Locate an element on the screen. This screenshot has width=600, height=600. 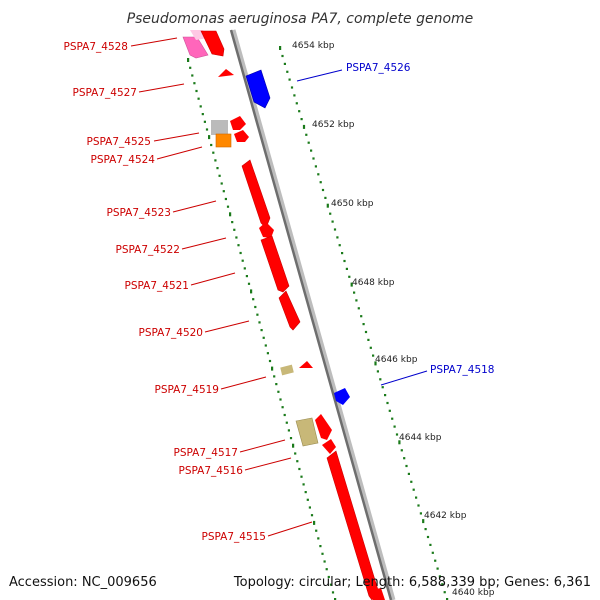
gene-label: PSPA7_4519 is located at coordinates (187, 390).